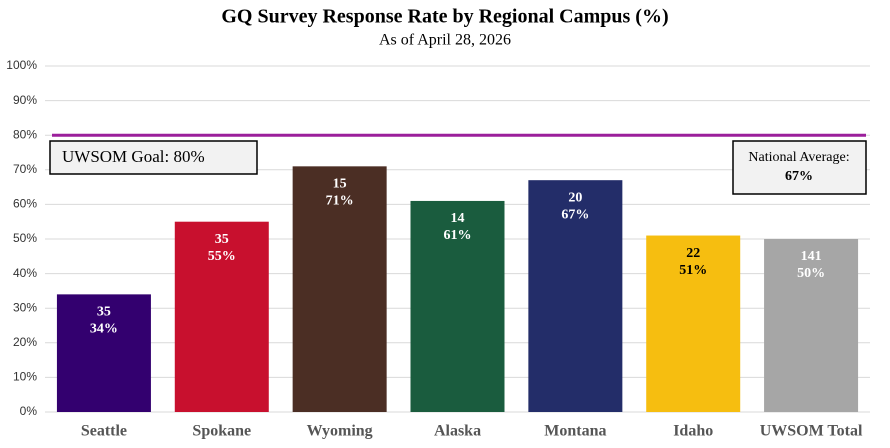 The image size is (890, 448). What do you see at coordinates (25, 238) in the screenshot?
I see `y-tick-label: 50%` at bounding box center [25, 238].